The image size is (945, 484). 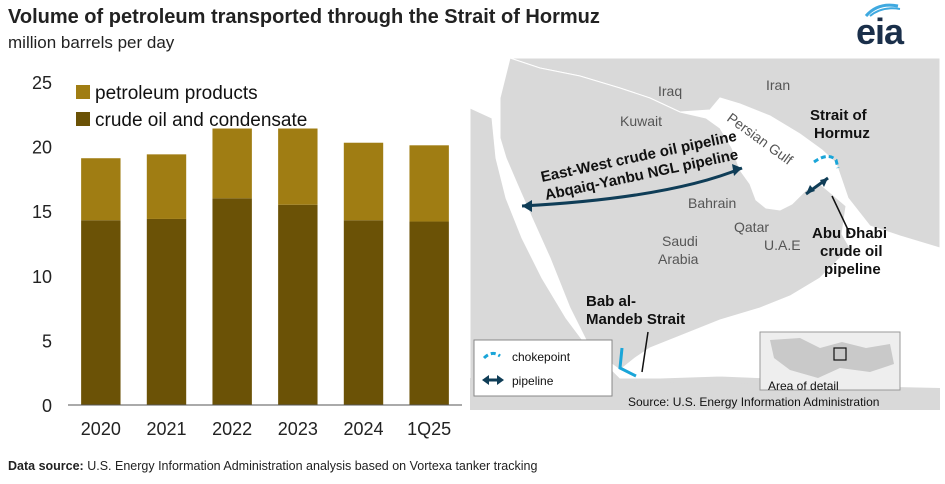 What do you see at coordinates (101, 429) in the screenshot?
I see `x-tick-label: 2020` at bounding box center [101, 429].